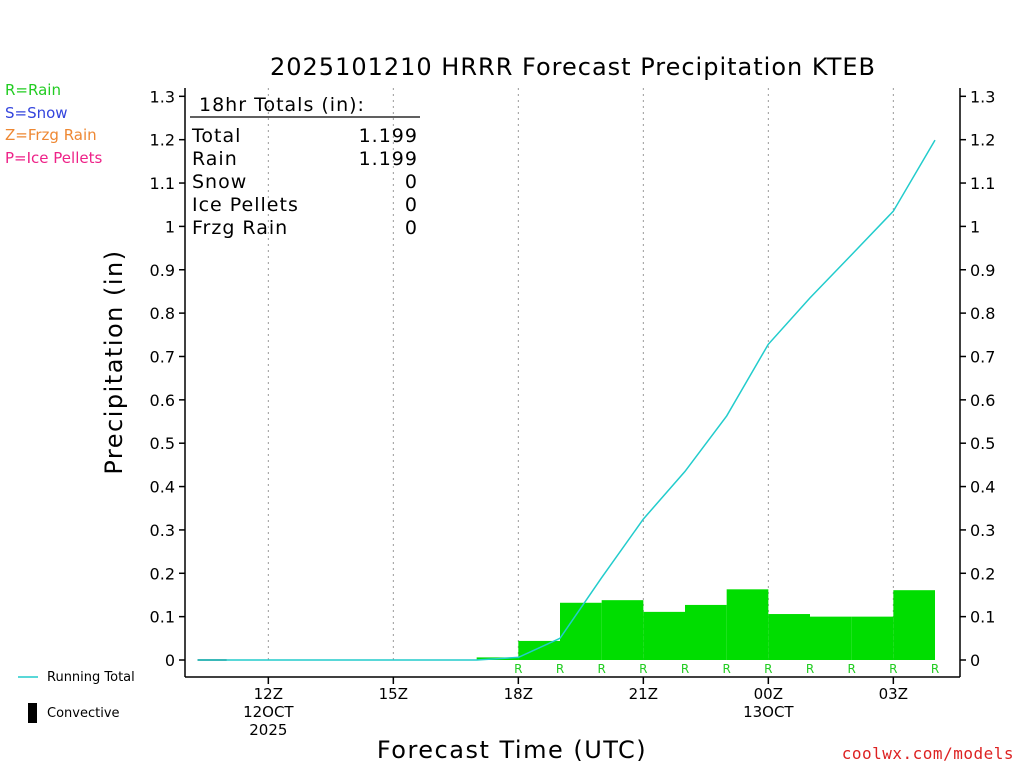  What do you see at coordinates (518, 694) in the screenshot?
I see `x-tick-label: 18Z` at bounding box center [518, 694].